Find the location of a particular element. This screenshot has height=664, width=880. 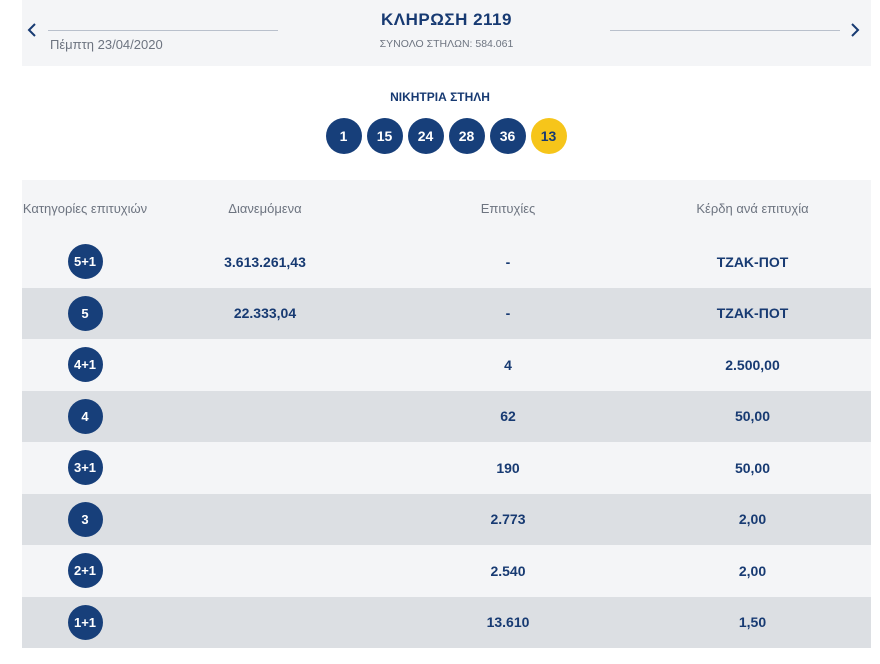

winners-cell: 2.773 is located at coordinates (508, 519).